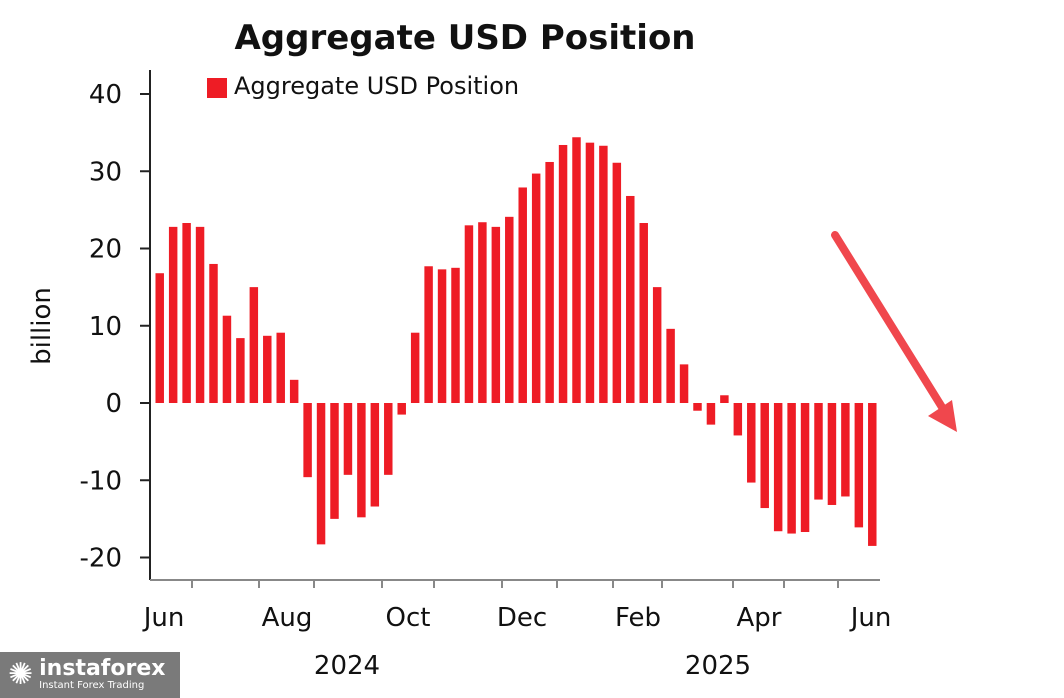 The width and height of the screenshot is (1064, 698). I want to click on x-tick-label: Aug, so click(287, 618).